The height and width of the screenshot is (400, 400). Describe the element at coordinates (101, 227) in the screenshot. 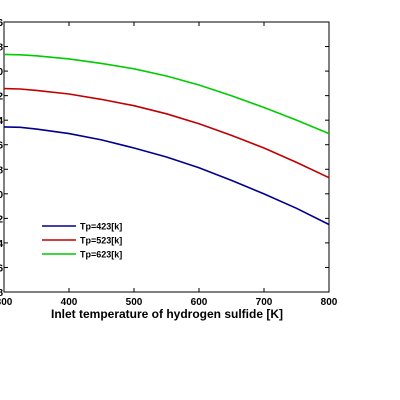

I see `legend-label: Tp=423[k]` at that location.